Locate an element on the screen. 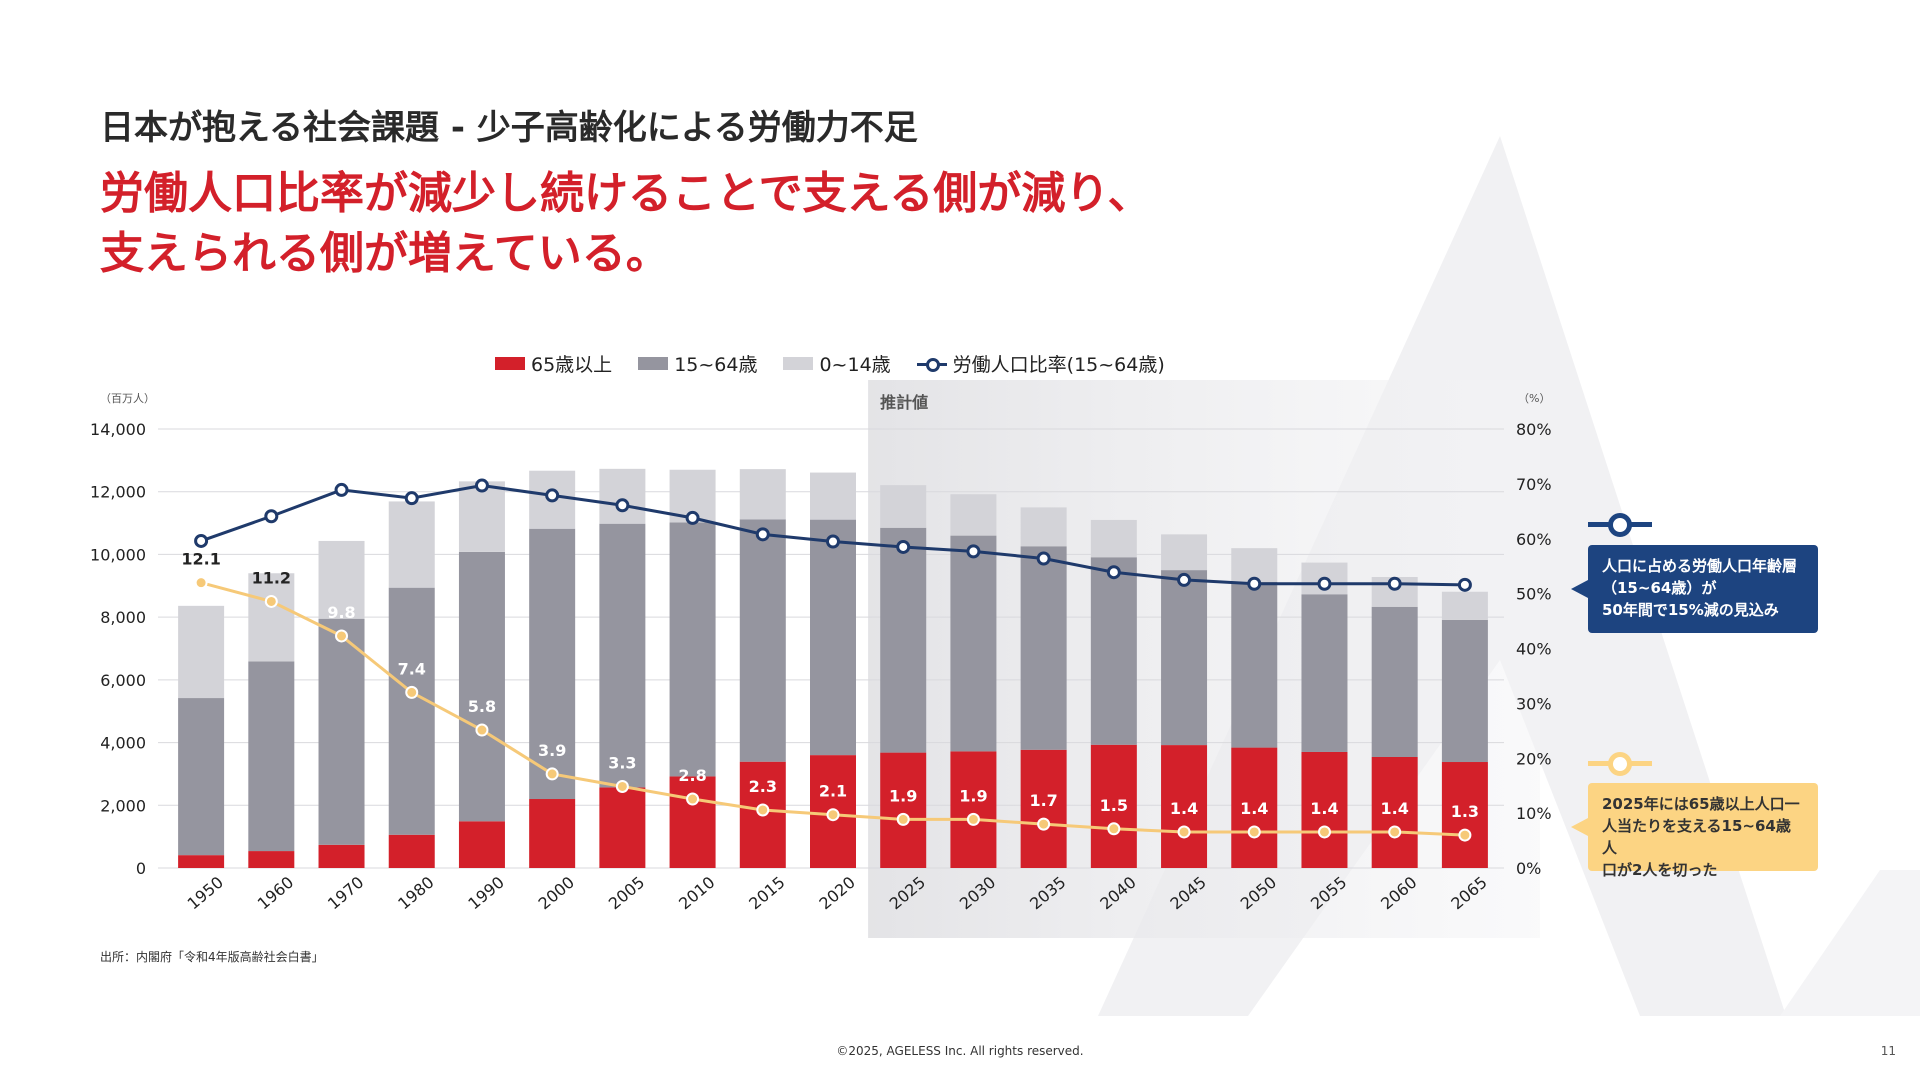 The height and width of the screenshot is (1080, 1920). y-right-tick-label: 60% is located at coordinates (1534, 539).